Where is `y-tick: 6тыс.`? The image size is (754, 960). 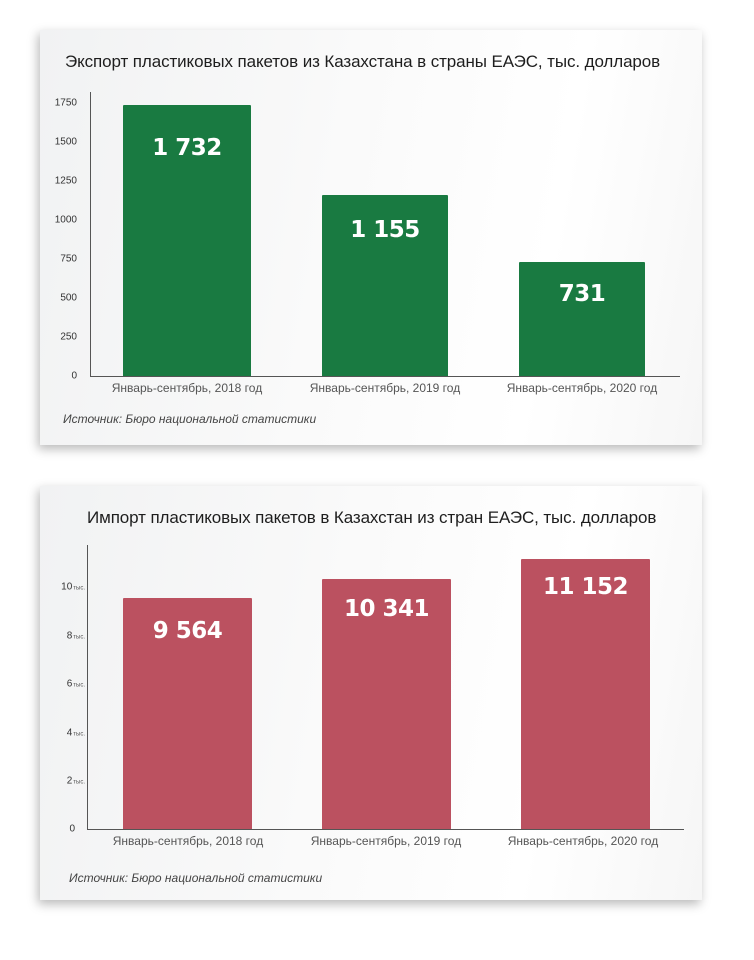 y-tick: 6тыс. is located at coordinates (65, 684).